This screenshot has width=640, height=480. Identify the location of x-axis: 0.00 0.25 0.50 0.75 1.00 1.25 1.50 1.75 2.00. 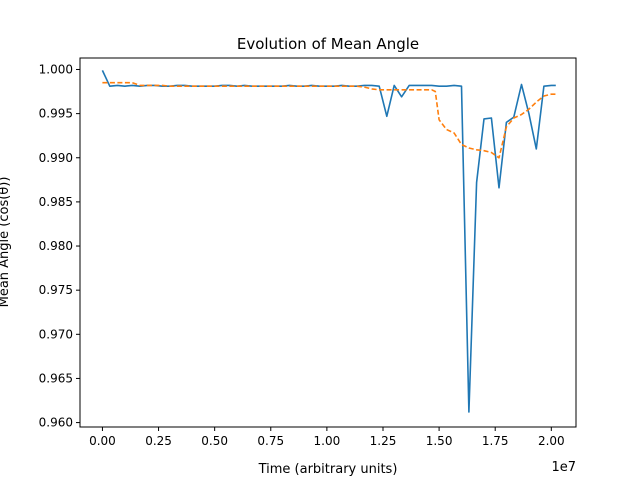
(327, 437).